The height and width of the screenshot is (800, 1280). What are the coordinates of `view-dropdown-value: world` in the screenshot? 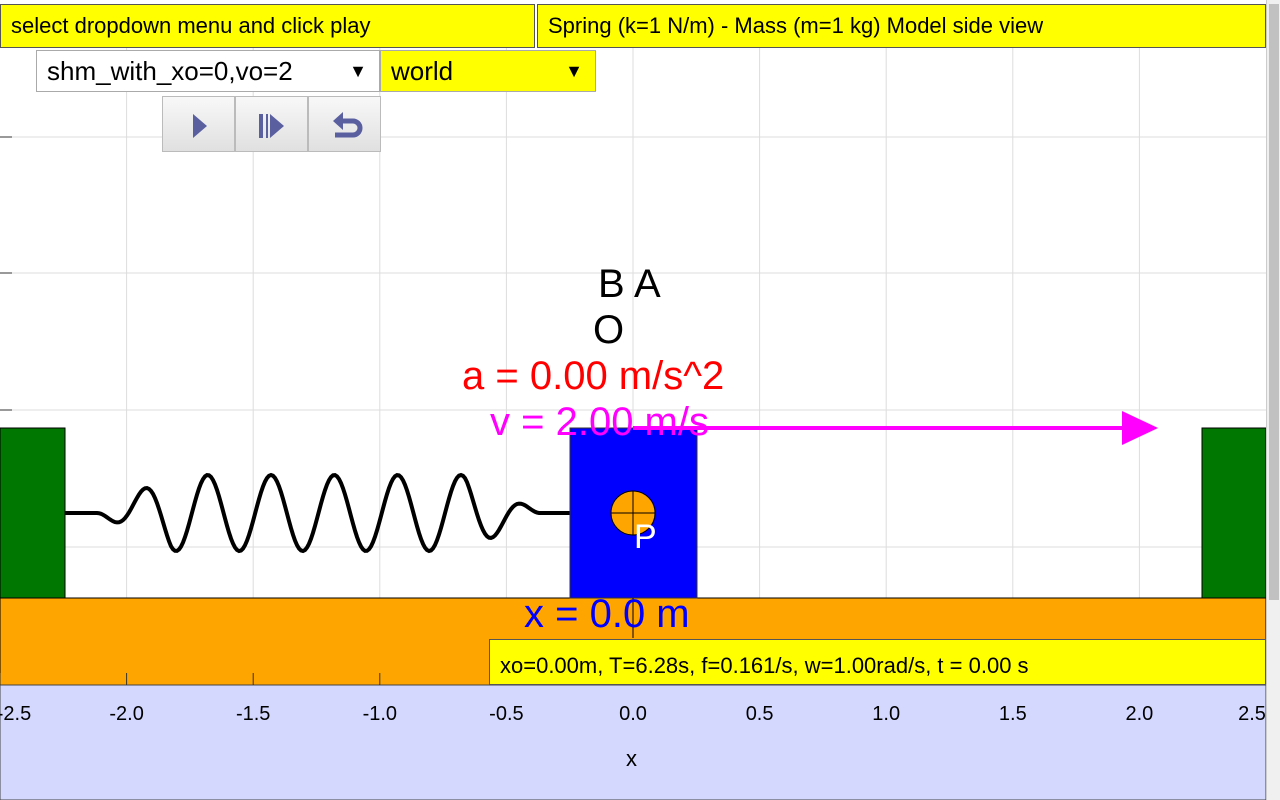 It's located at (422, 71).